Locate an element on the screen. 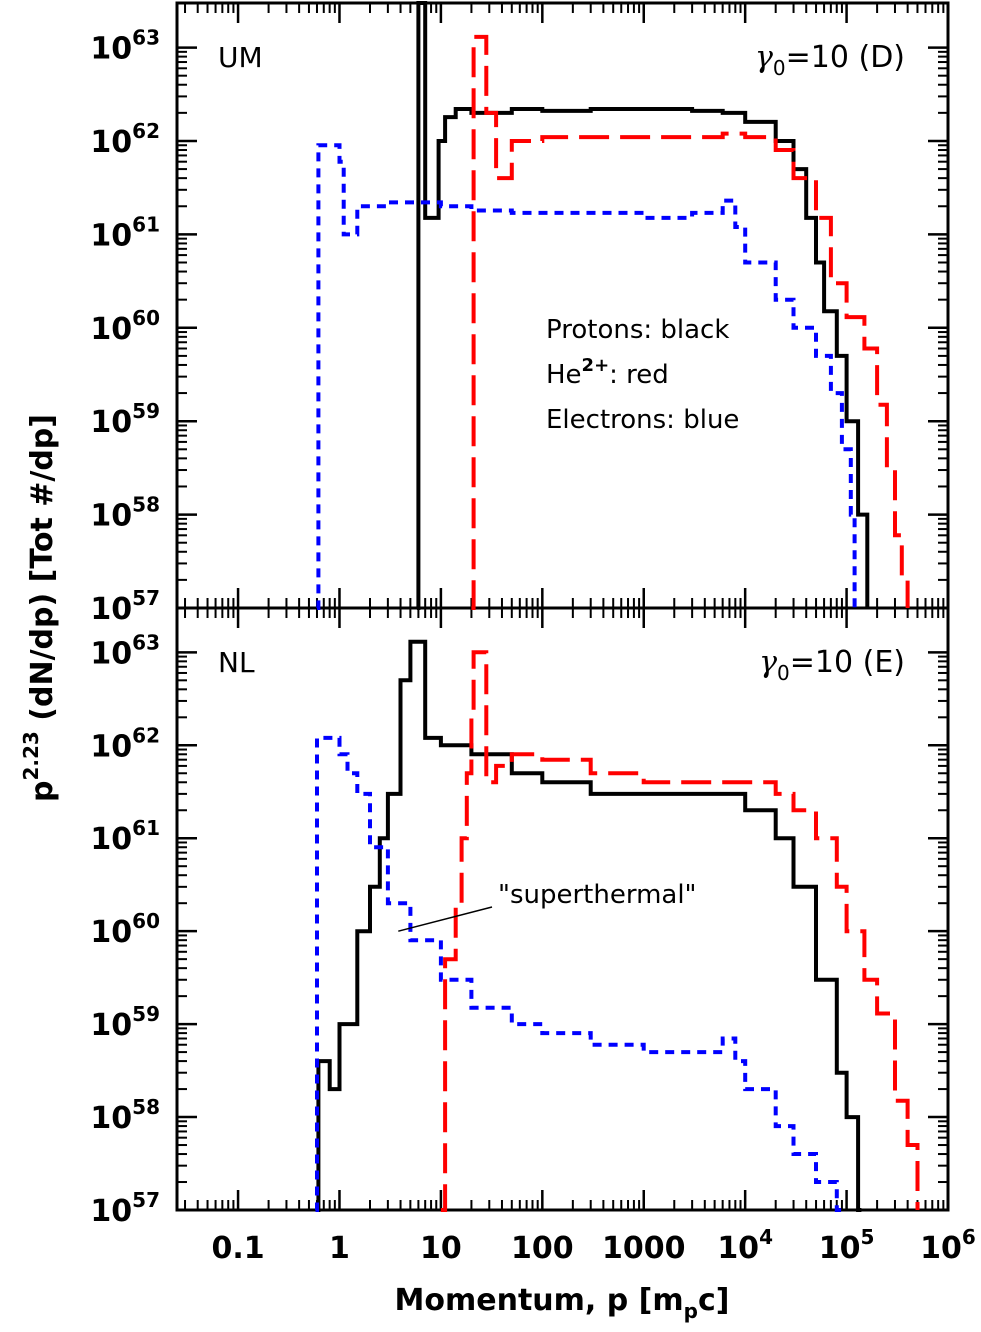 The width and height of the screenshot is (981, 1332). x-tick-label: 10⁵ is located at coordinates (847, 1245).